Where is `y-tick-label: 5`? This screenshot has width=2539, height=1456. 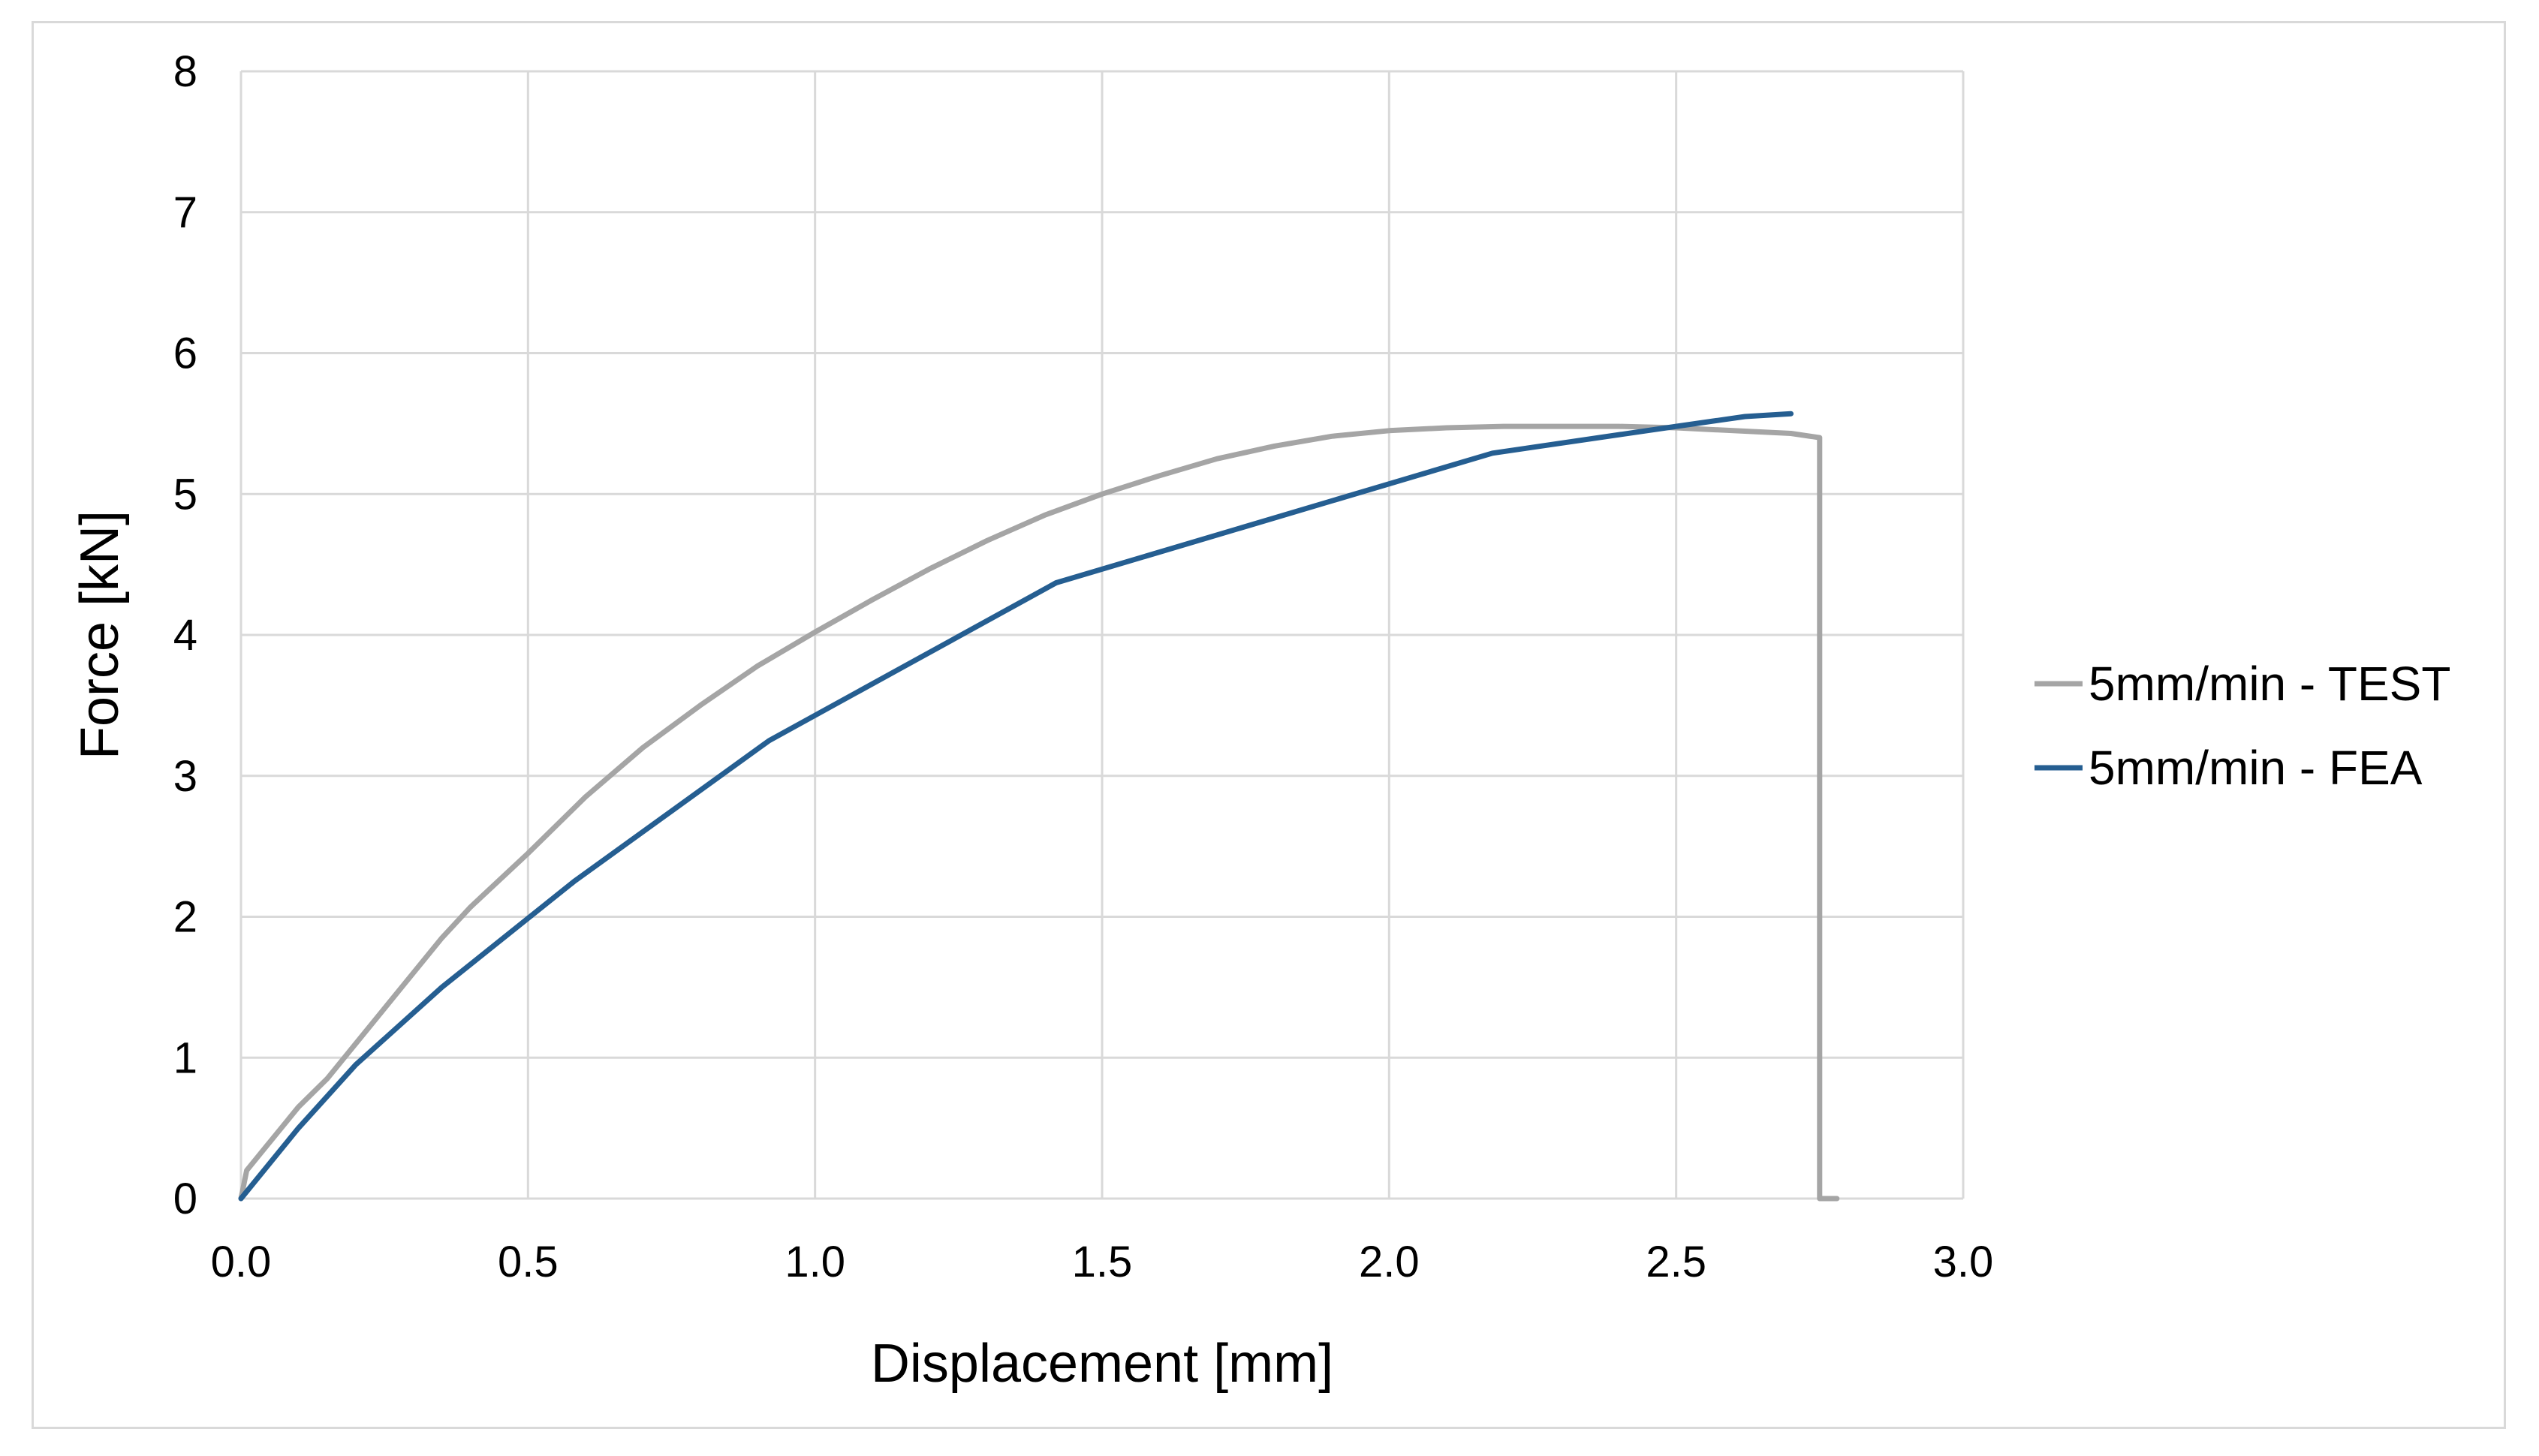
y-tick-label: 5 is located at coordinates (185, 494).